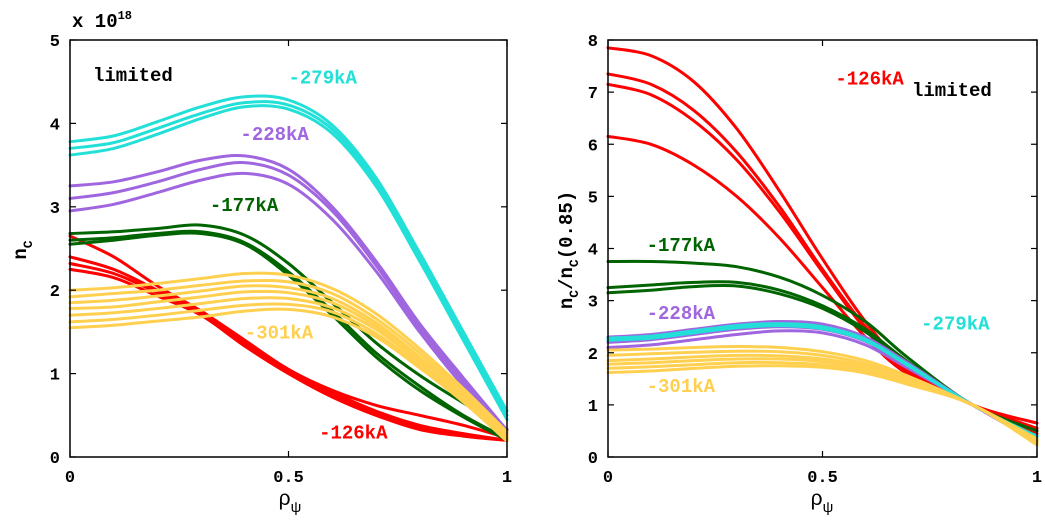  Describe the element at coordinates (593, 198) in the screenshot. I see `right-y-tick-label: 5` at that location.